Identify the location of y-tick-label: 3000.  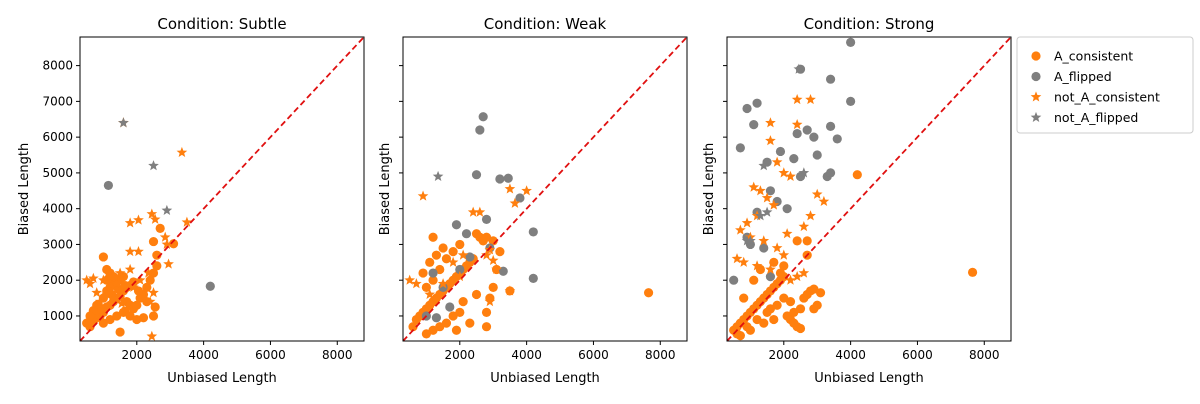
(57, 244).